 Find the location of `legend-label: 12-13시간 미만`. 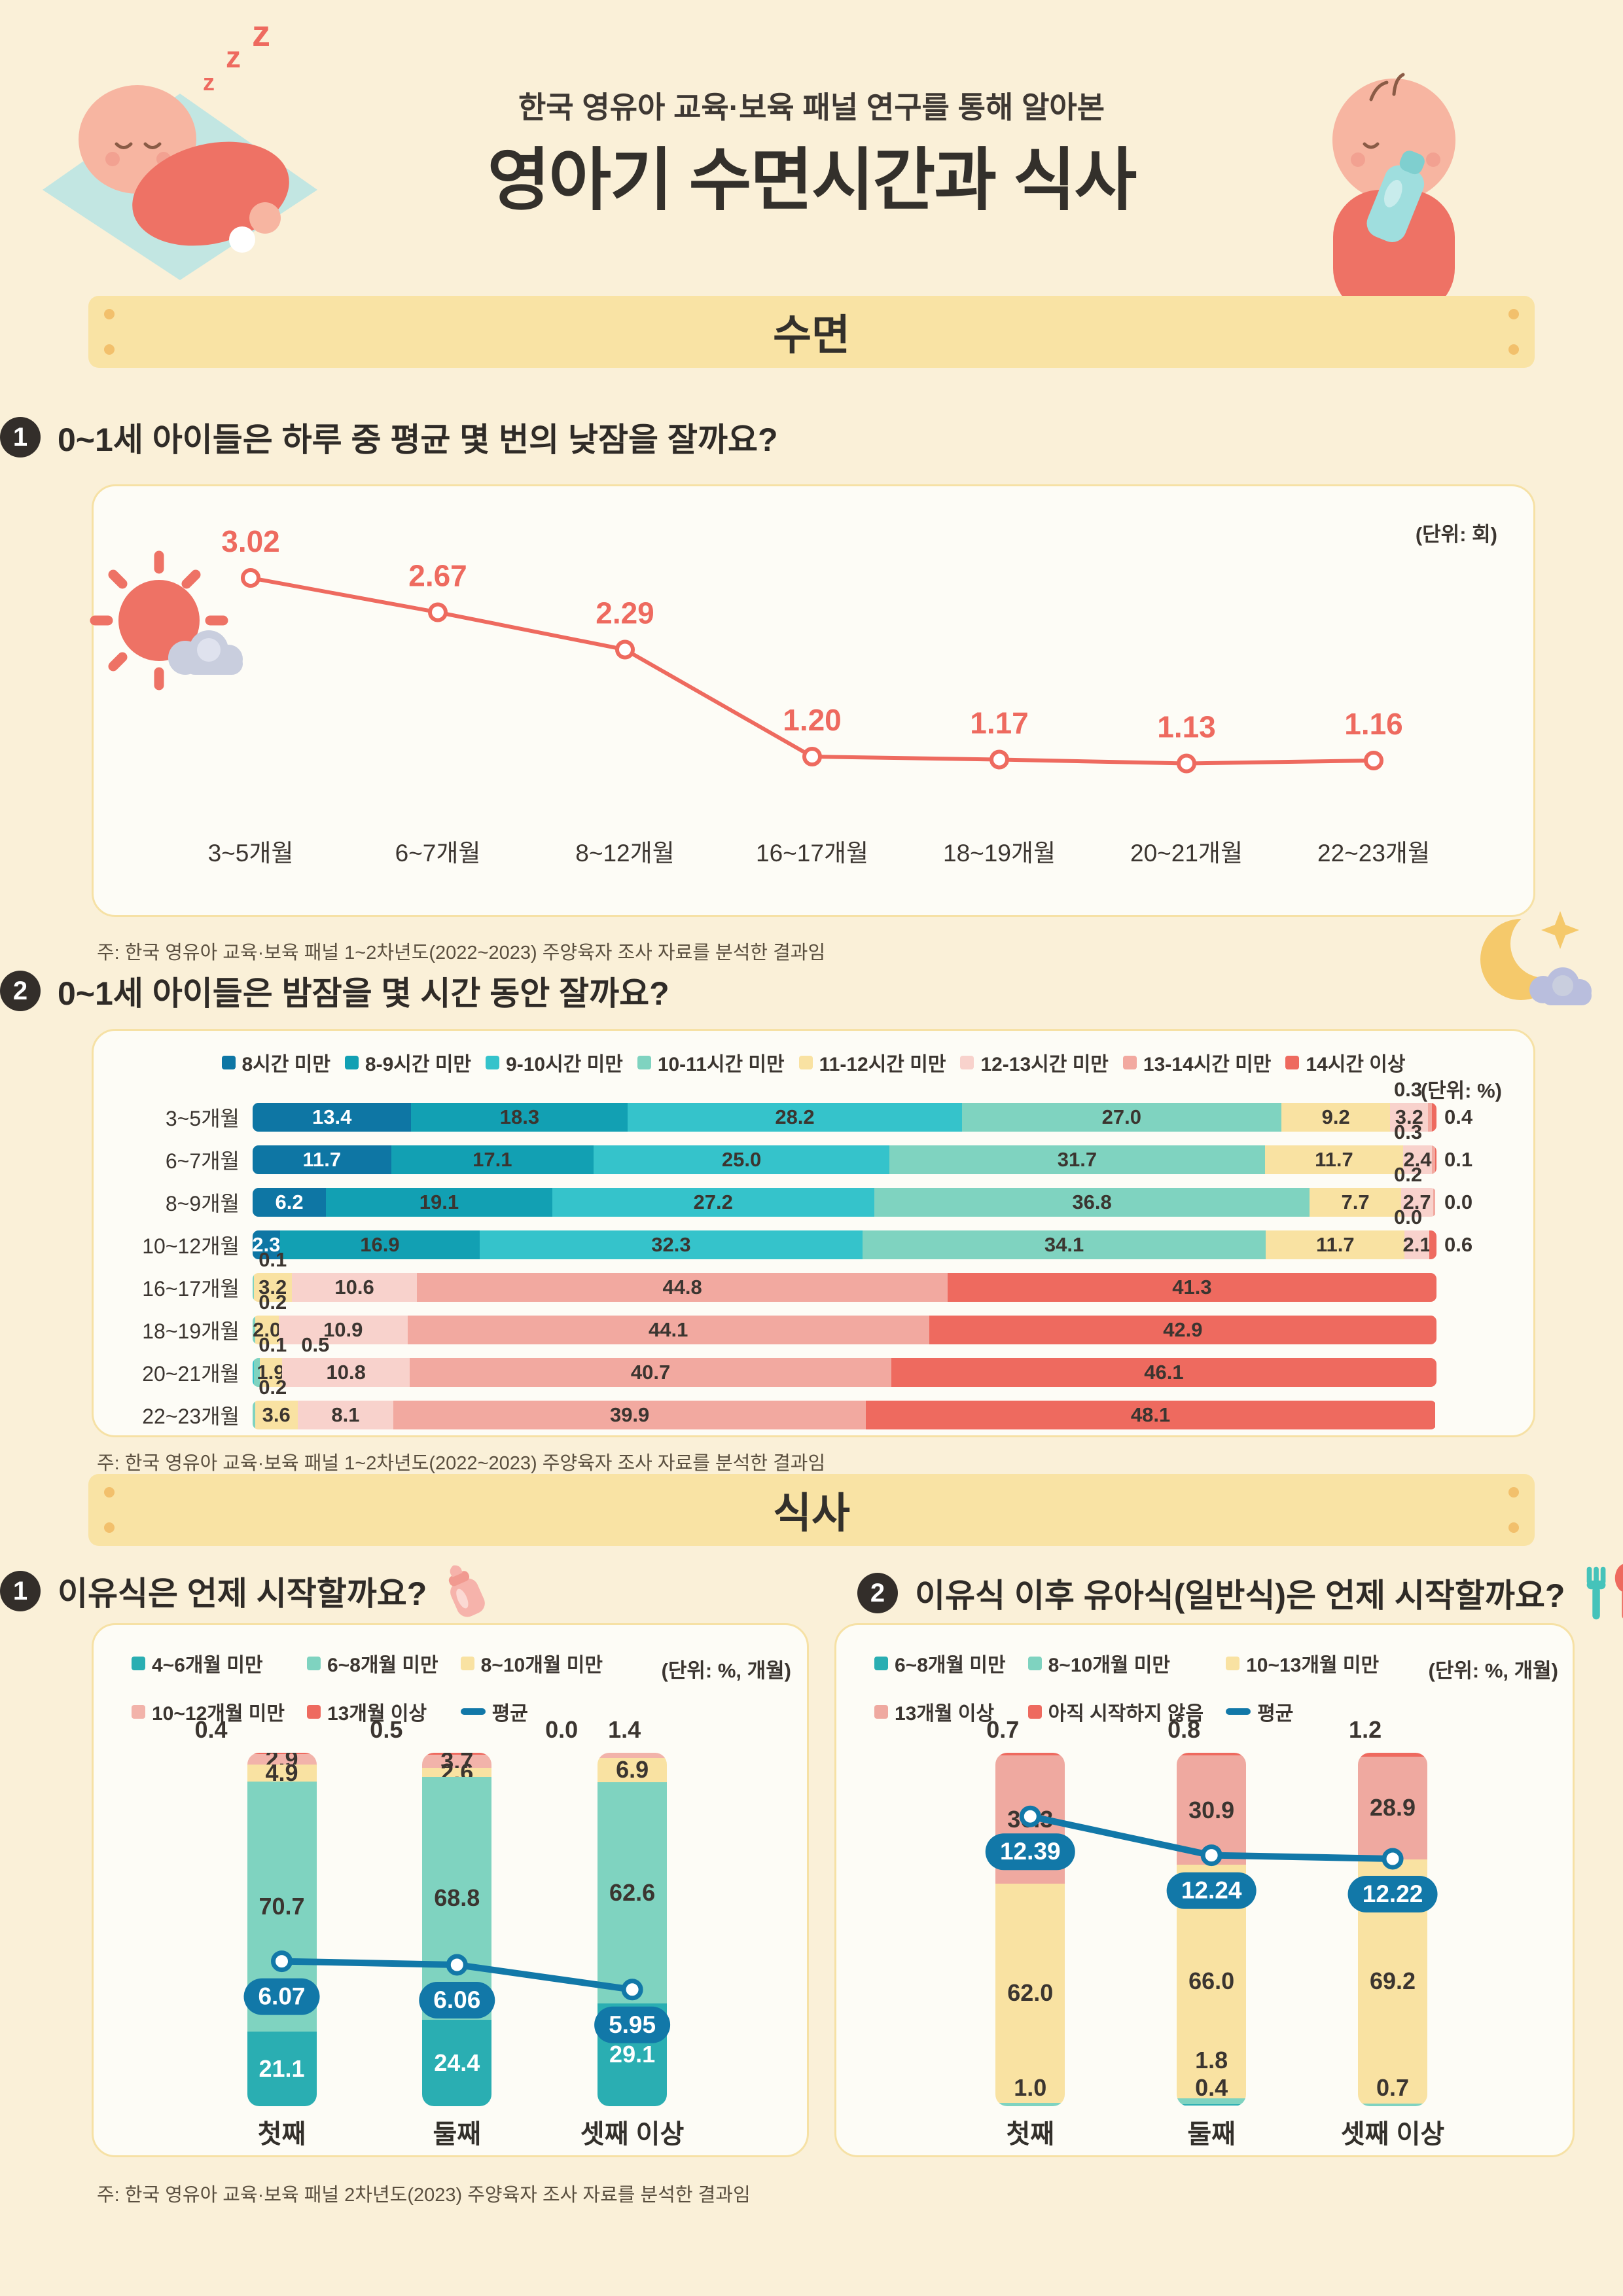

legend-label: 12-13시간 미만 is located at coordinates (1044, 1064).